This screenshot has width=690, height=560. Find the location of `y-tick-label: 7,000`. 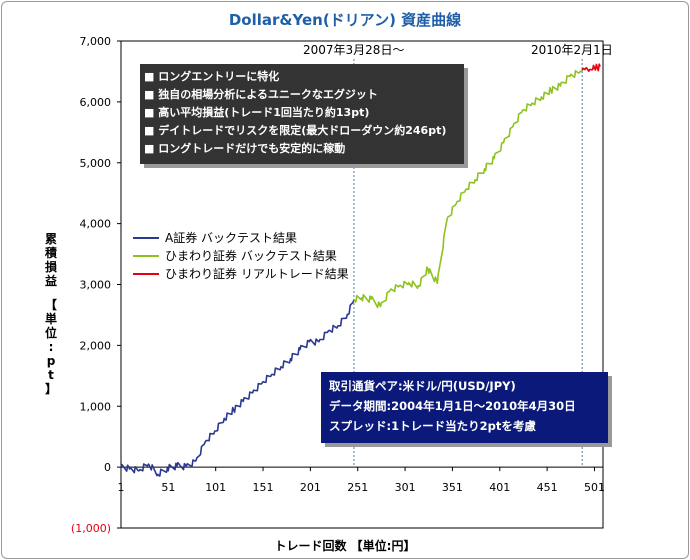

y-tick-label: 7,000 is located at coordinates (96, 41).